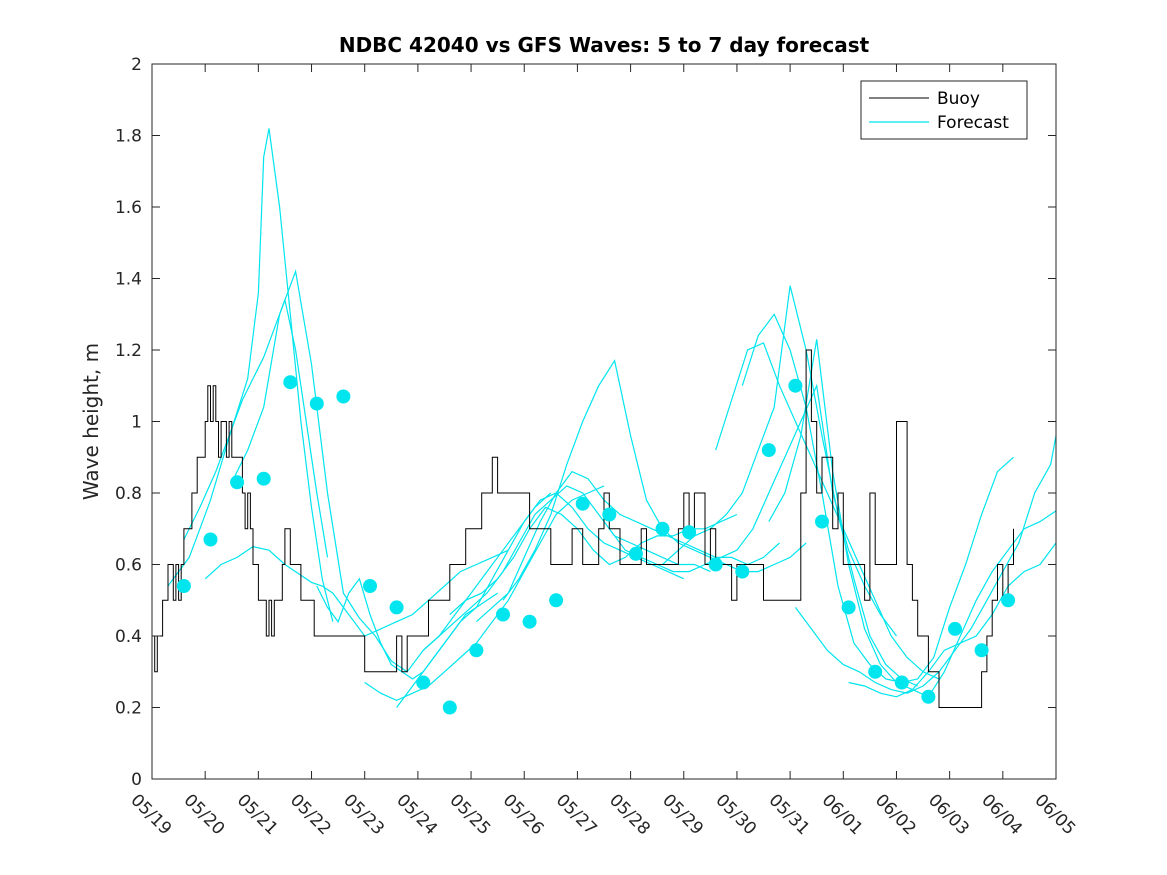 This screenshot has height=875, width=1167. Describe the element at coordinates (91, 421) in the screenshot. I see `y-axis-label: Wave height, m` at that location.